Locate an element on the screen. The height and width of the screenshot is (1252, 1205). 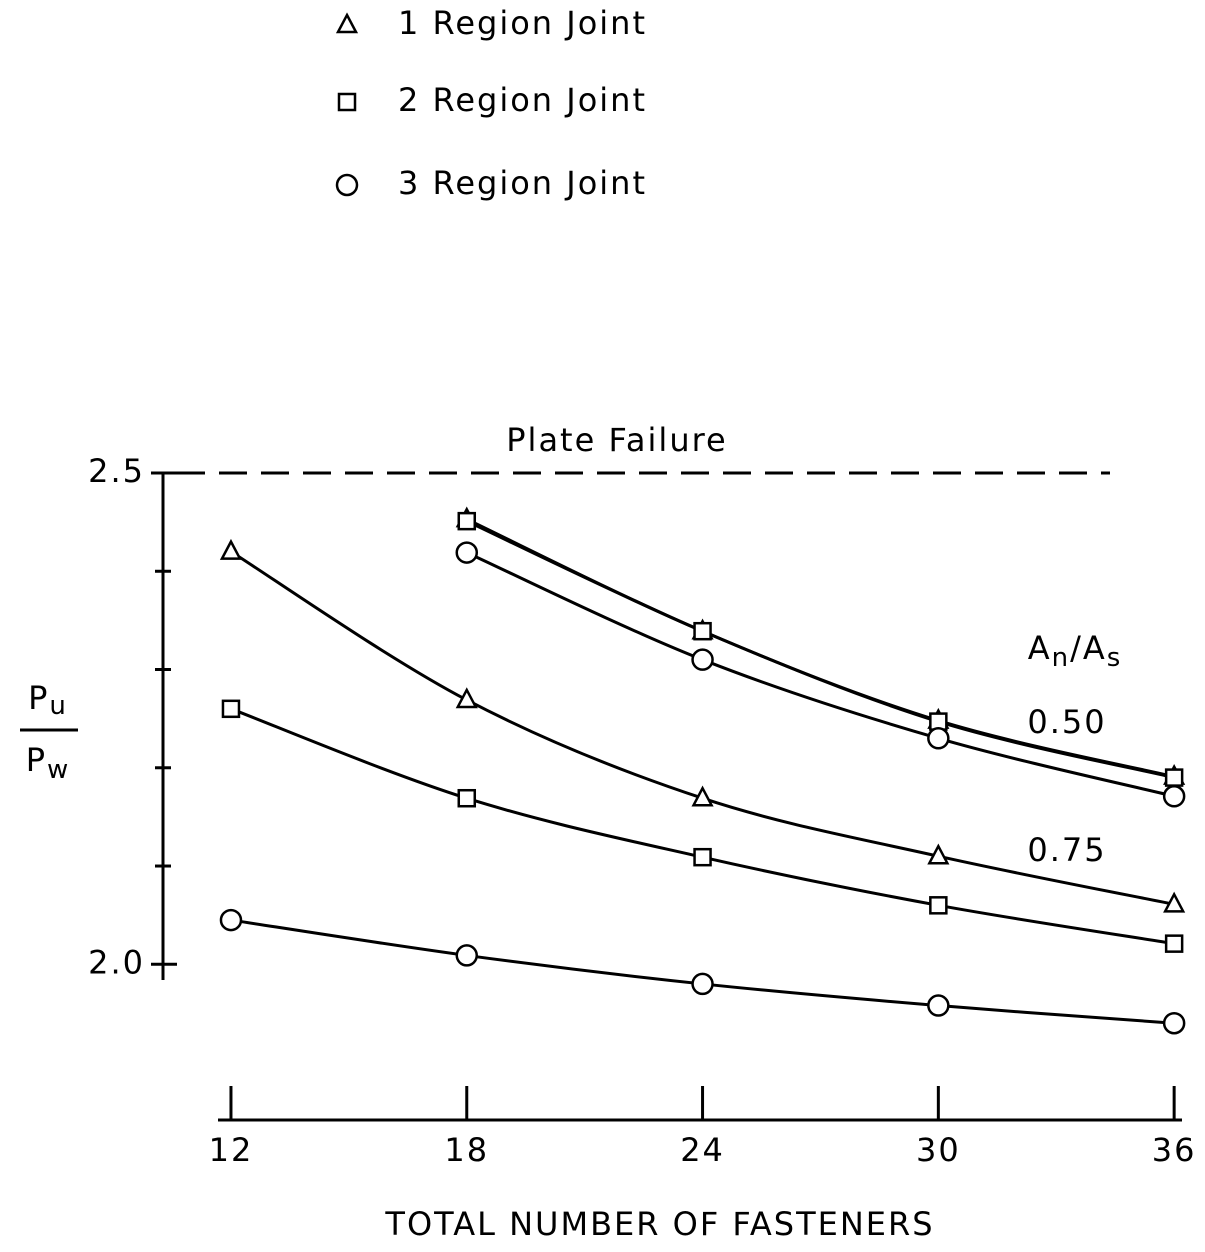
y-tick-label: 2.5 is located at coordinates (116, 471).